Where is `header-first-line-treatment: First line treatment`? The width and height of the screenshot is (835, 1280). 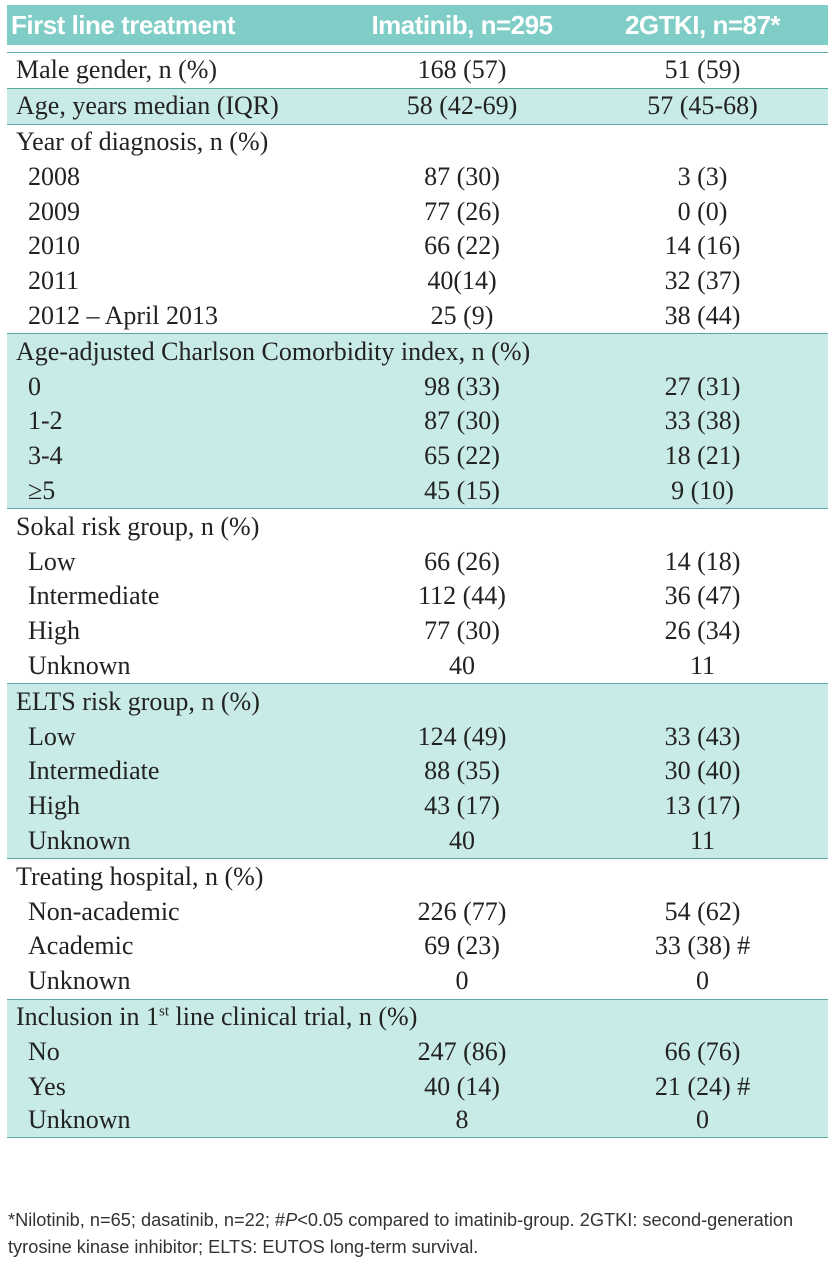
header-first-line-treatment: First line treatment is located at coordinates (177, 25).